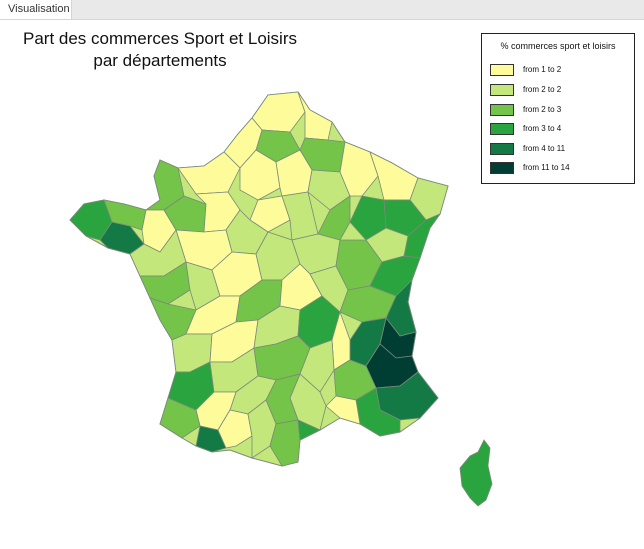 The width and height of the screenshot is (644, 549). I want to click on legend-label: from 2 to 2, so click(542, 89).